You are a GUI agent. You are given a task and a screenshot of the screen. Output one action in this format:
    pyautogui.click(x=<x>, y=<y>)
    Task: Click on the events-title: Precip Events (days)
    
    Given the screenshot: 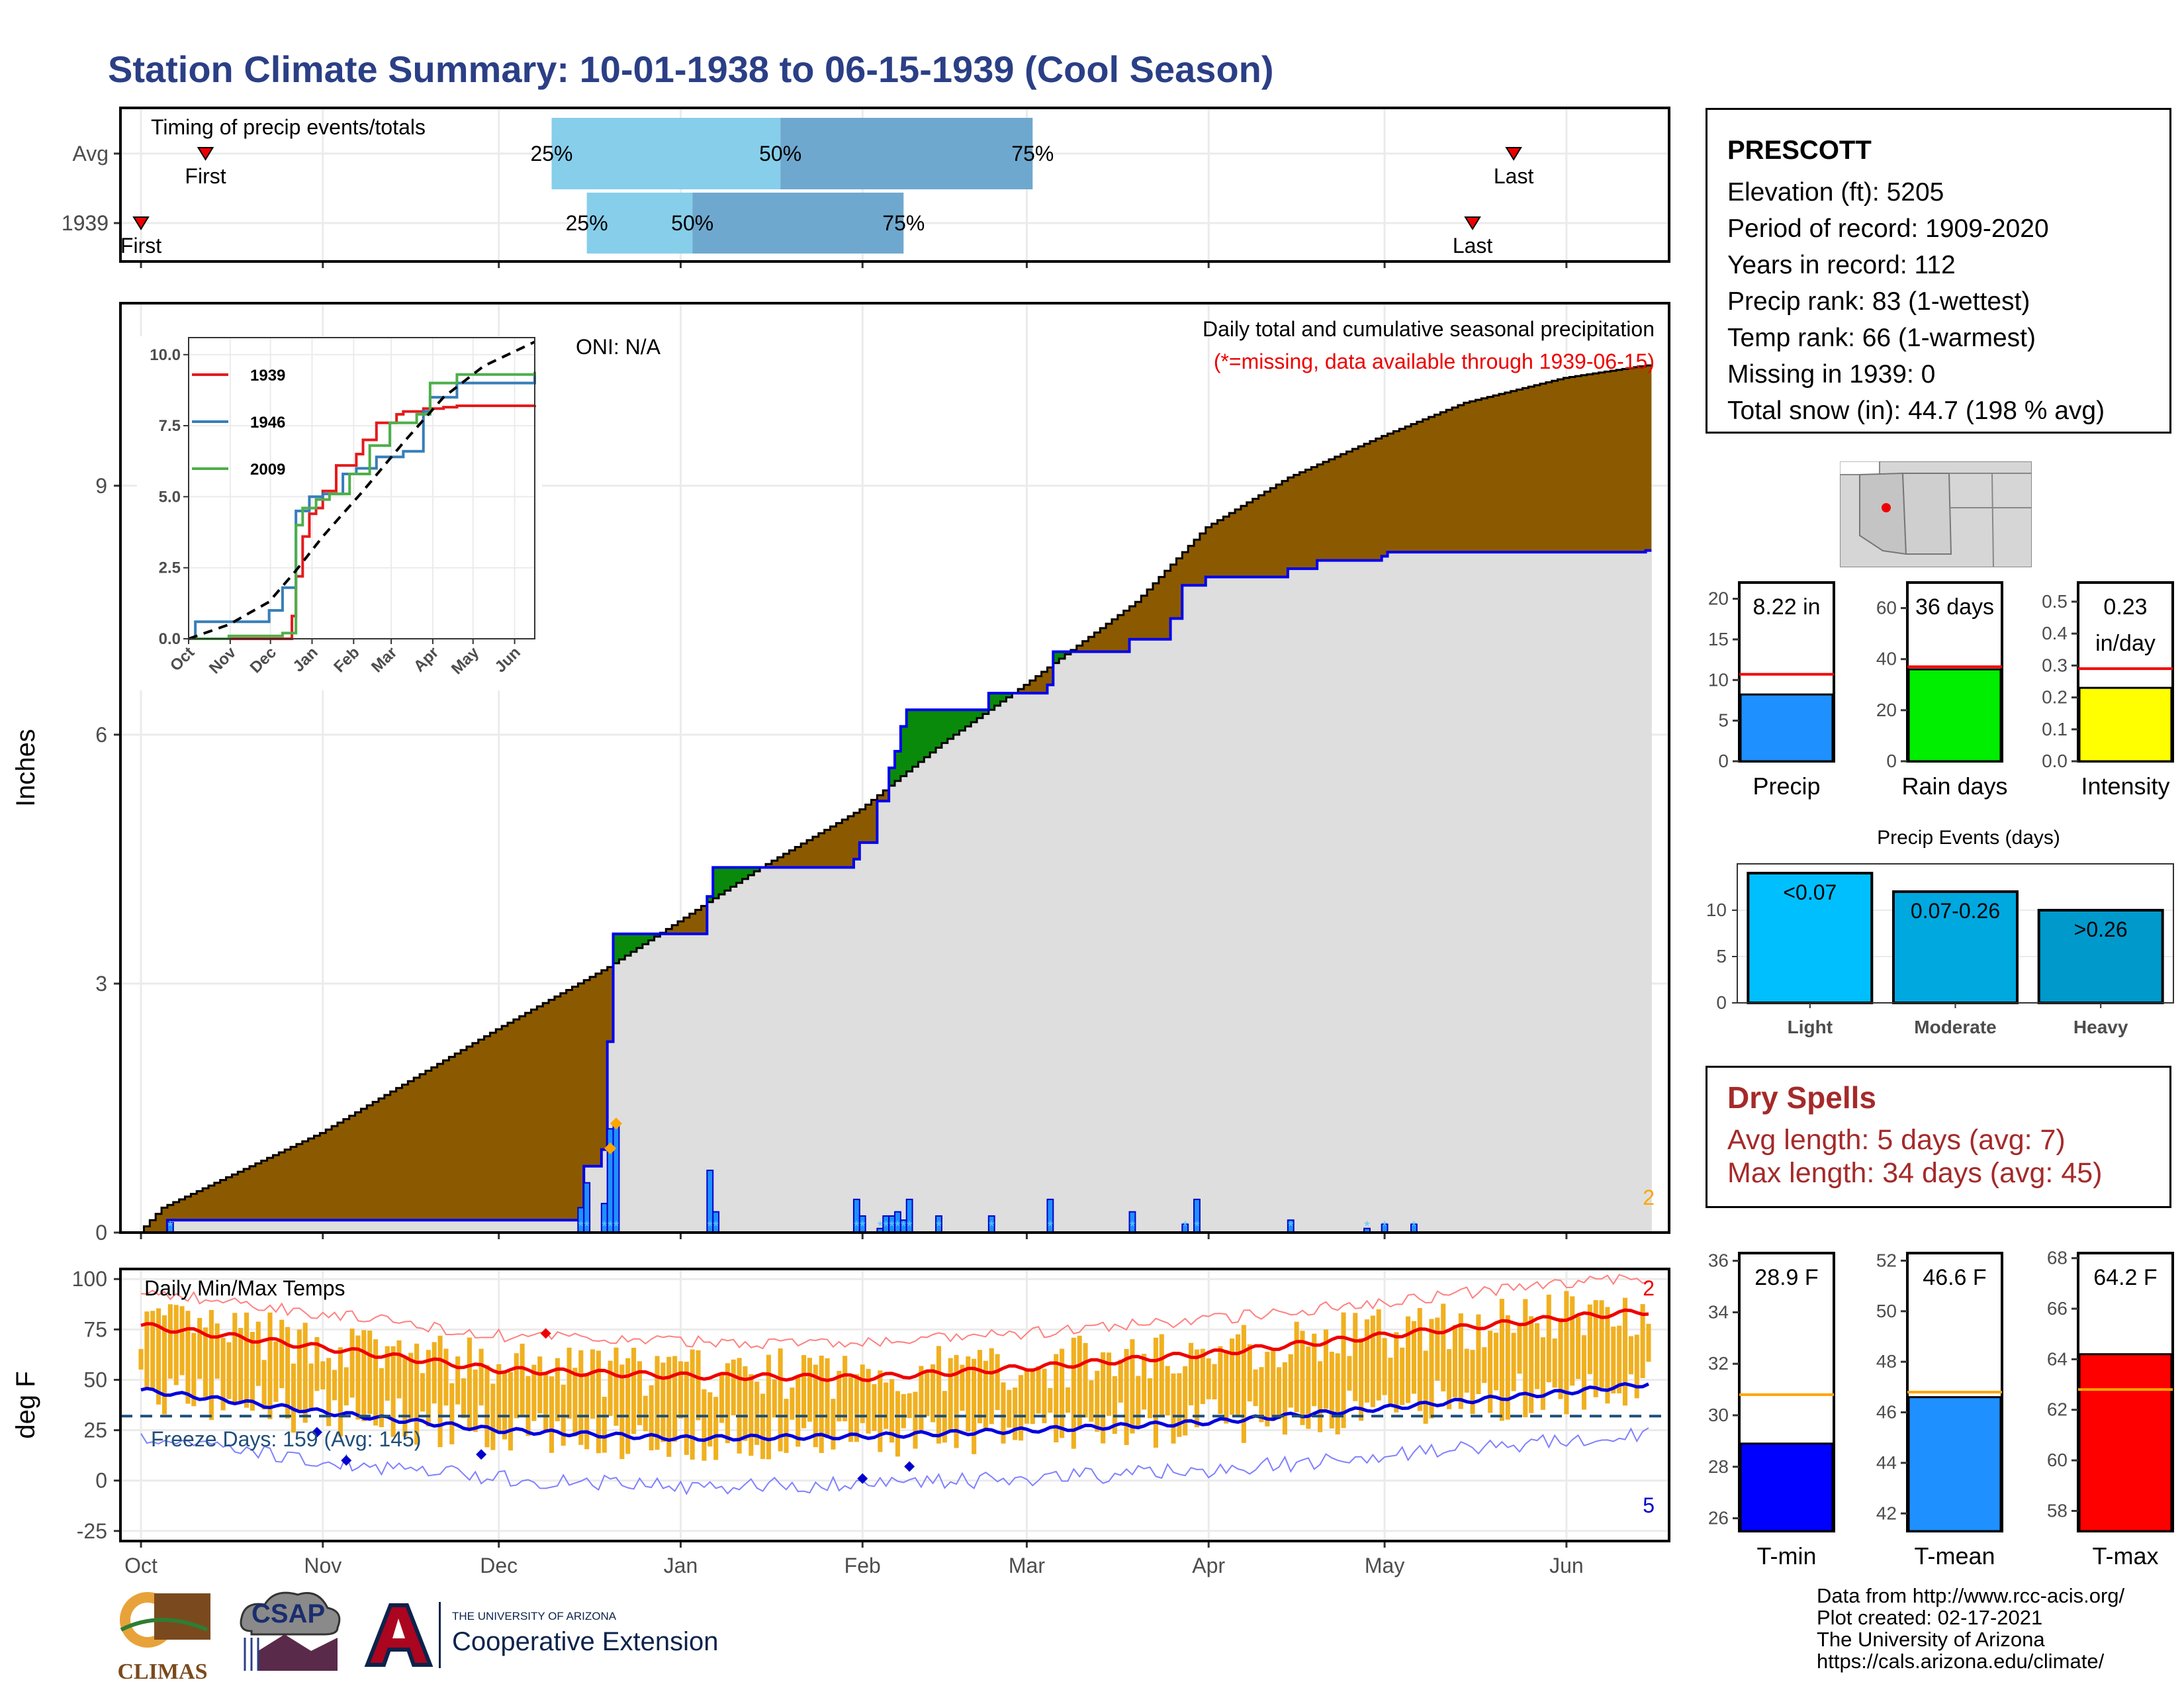 What is the action you would take?
    pyautogui.click(x=1968, y=838)
    